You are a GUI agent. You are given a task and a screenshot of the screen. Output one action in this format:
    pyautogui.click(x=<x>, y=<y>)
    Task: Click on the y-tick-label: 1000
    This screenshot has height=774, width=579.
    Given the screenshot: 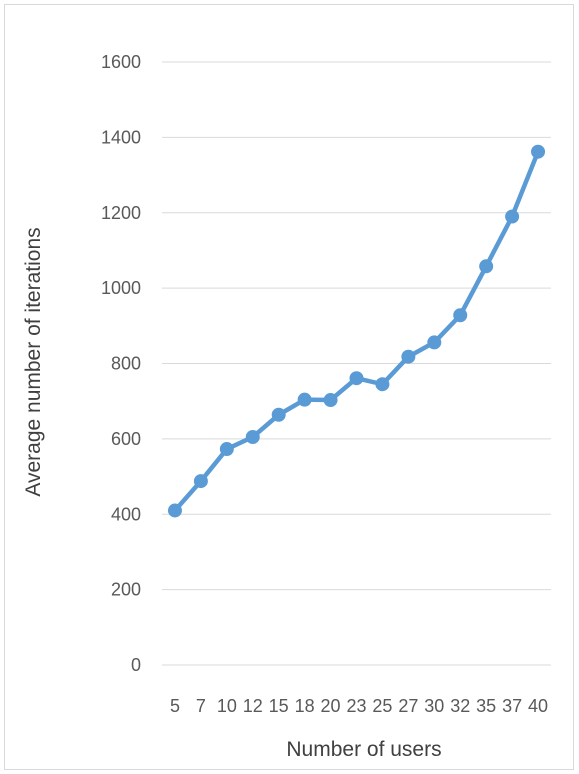 What is the action you would take?
    pyautogui.click(x=121, y=288)
    